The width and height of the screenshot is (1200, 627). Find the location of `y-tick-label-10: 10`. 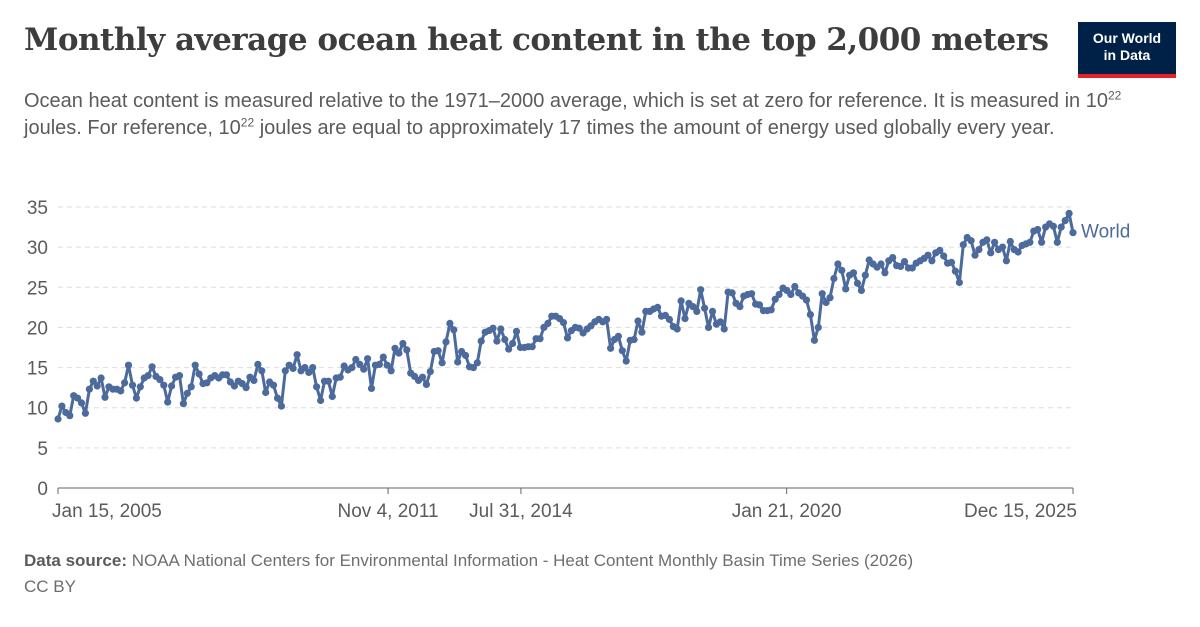

y-tick-label-10: 10 is located at coordinates (37, 409).